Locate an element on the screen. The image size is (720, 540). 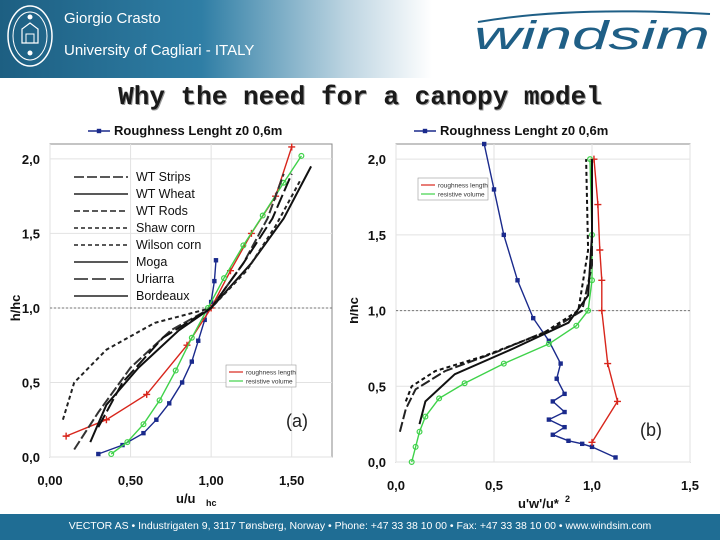
svg-text: windsim is located at coordinates (592, 36).